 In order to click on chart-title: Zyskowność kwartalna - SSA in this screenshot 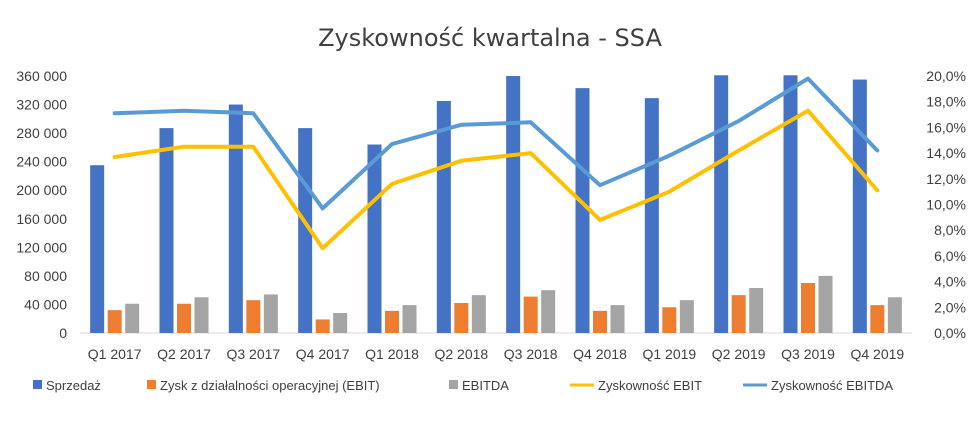, I will do `click(490, 38)`.